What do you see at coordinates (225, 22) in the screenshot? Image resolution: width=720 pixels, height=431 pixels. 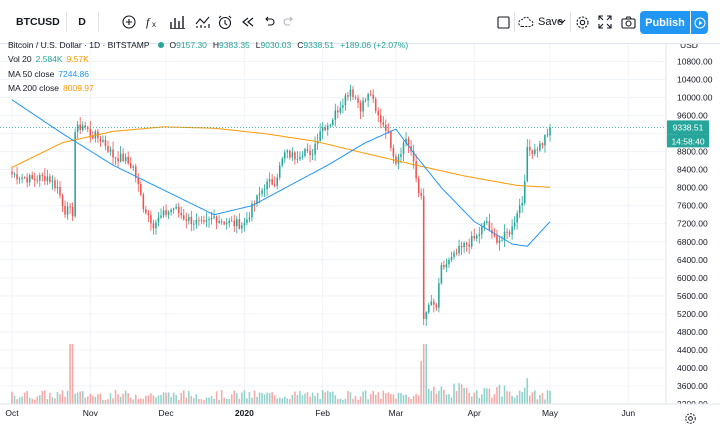 I see `alert-icon` at bounding box center [225, 22].